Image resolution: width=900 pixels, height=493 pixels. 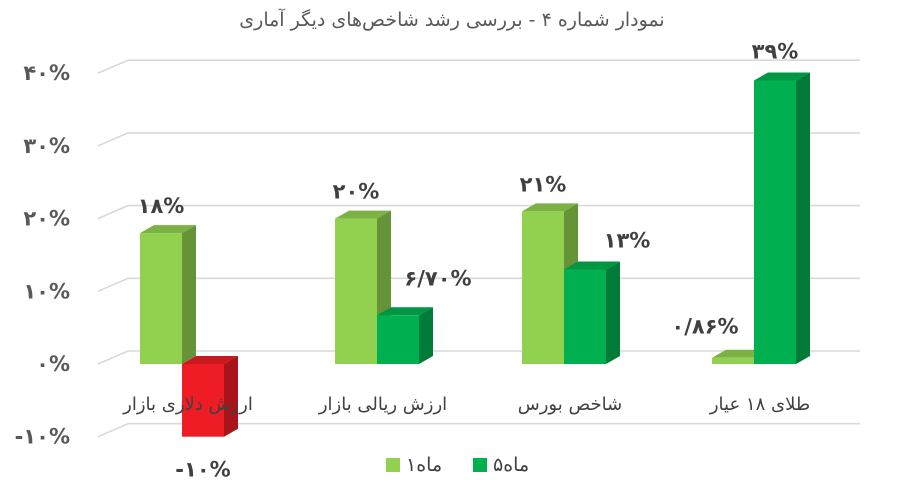 What do you see at coordinates (393, 465) in the screenshot?
I see `legend-swatch-1month` at bounding box center [393, 465].